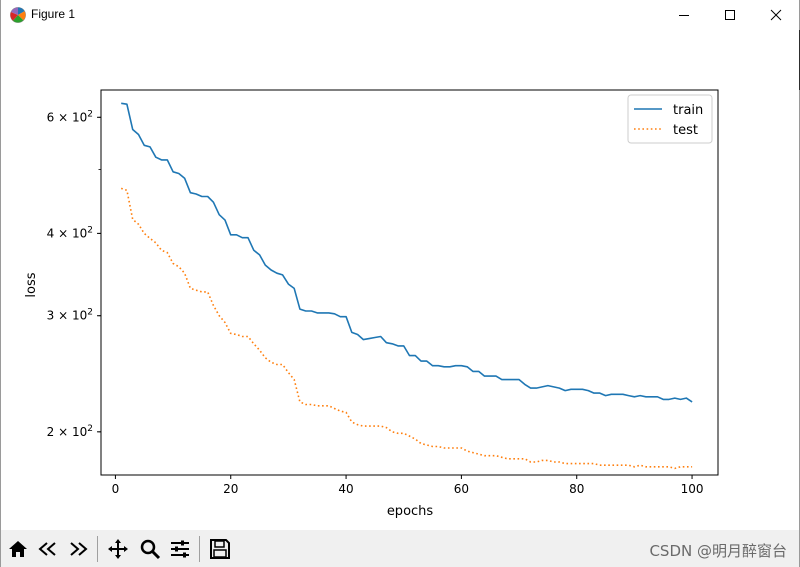  Describe the element at coordinates (230, 489) in the screenshot. I see `x-tick-label: 20` at that location.